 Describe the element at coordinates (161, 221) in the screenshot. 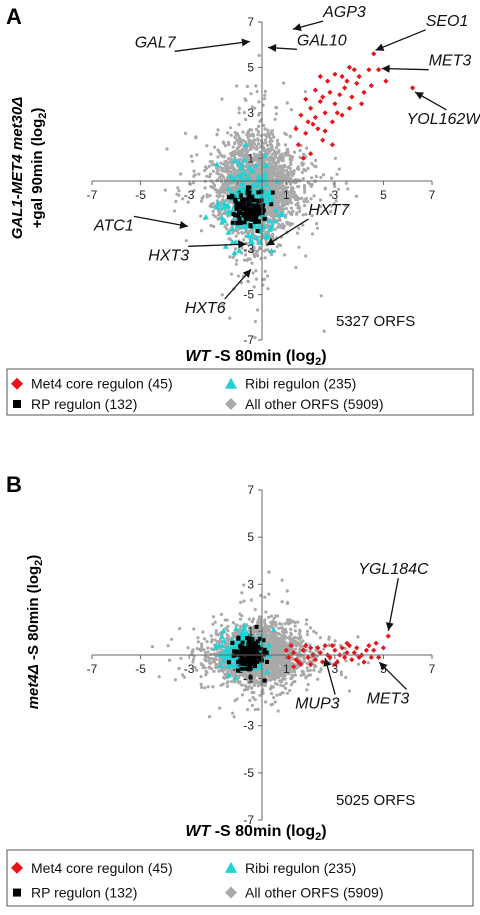

I see `annotation-arrow` at that location.